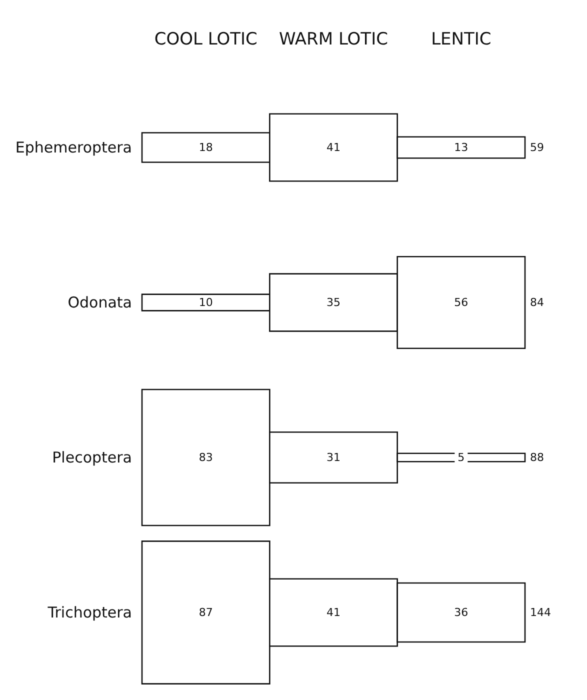  Describe the element at coordinates (461, 457) in the screenshot. I see `data-label: 5` at that location.